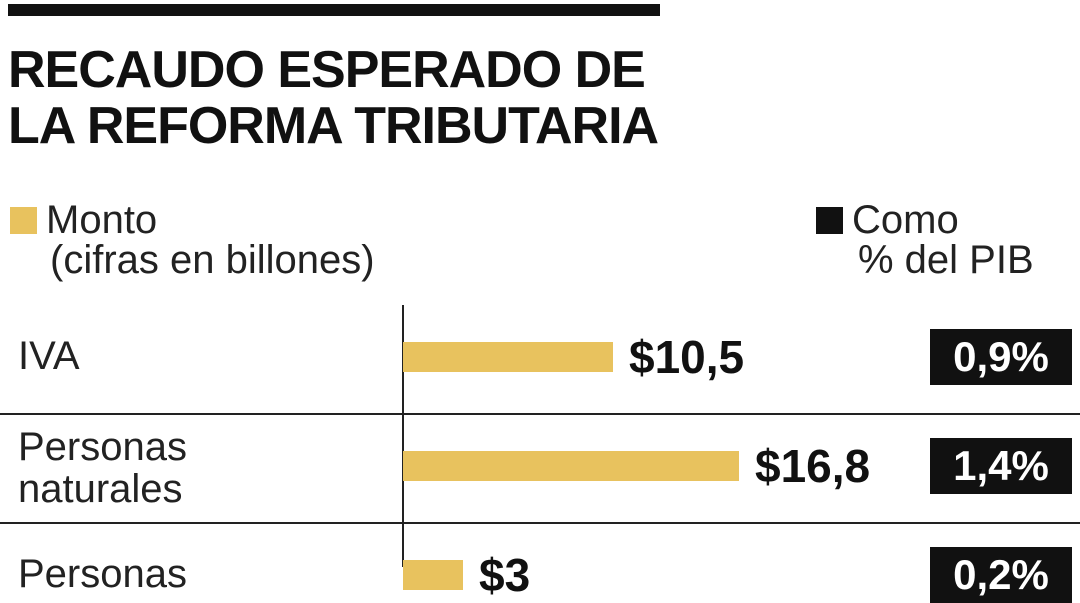 The width and height of the screenshot is (1080, 603). I want to click on legend-swatch-monto, so click(23, 220).